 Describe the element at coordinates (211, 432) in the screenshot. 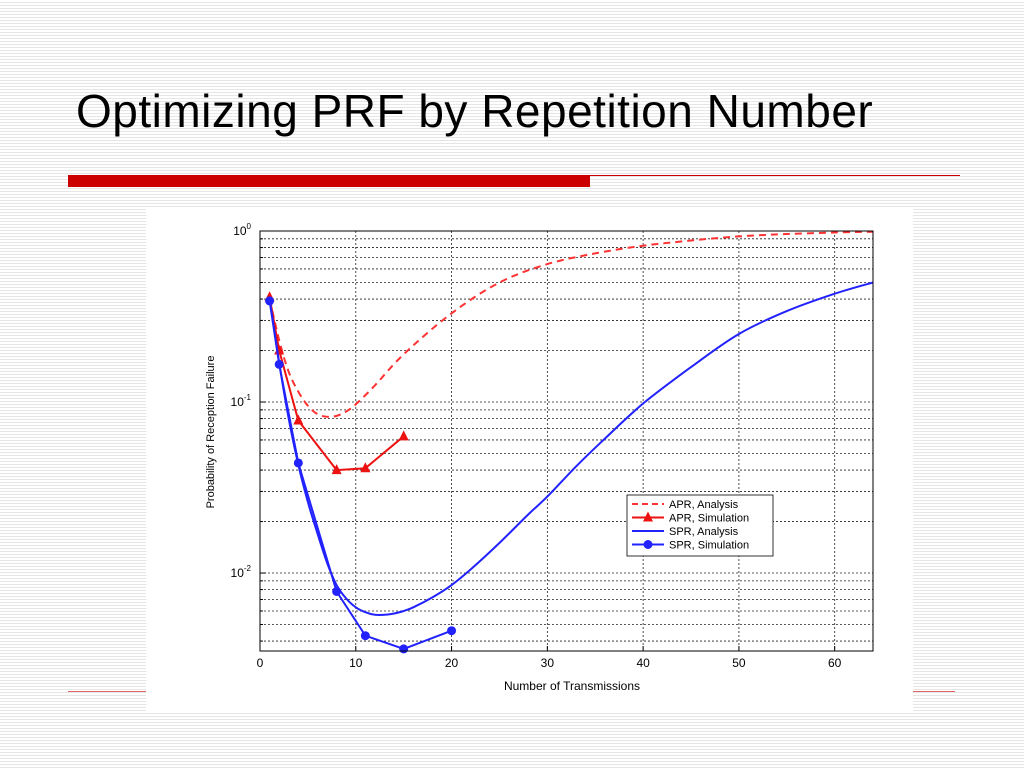

I see `y-axis-label: Probability of Reception Failure` at that location.